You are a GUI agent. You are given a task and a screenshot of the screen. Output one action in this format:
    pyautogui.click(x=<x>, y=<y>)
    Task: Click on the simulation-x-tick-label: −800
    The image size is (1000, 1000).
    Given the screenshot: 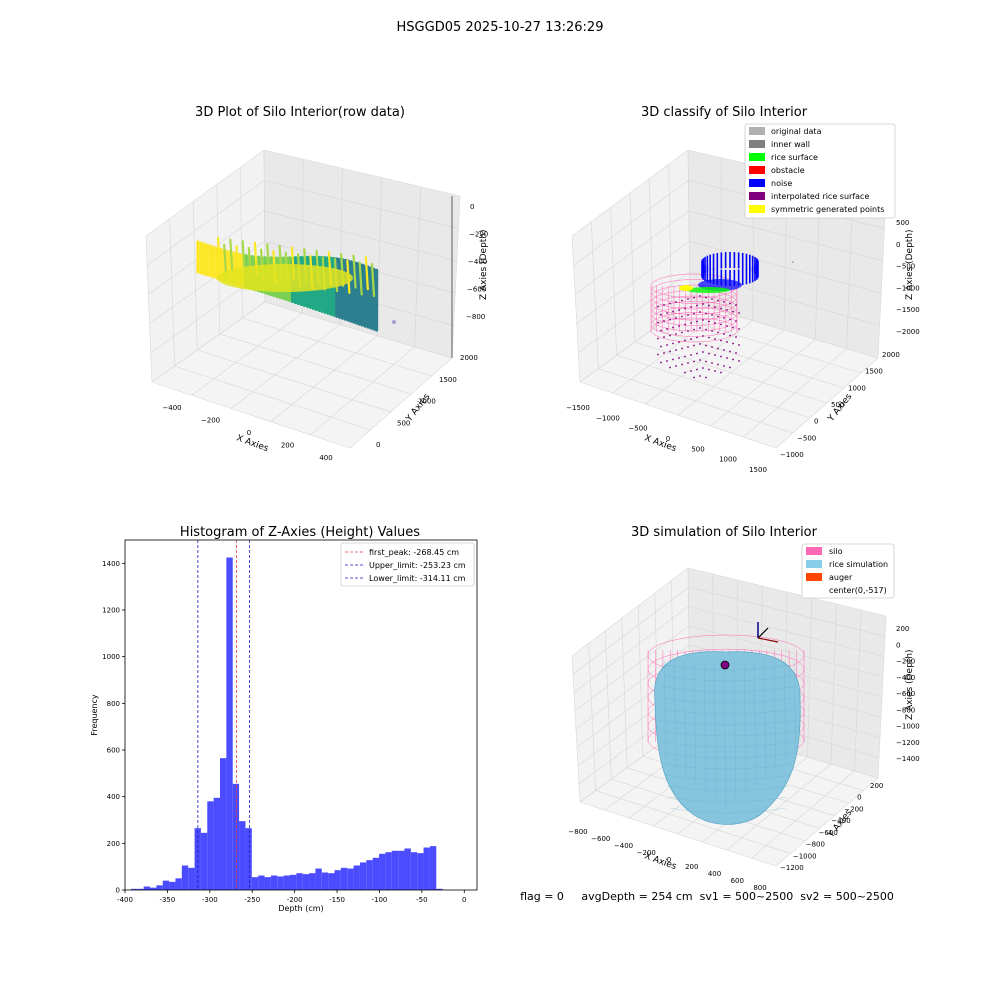 What is the action you would take?
    pyautogui.click(x=577, y=832)
    